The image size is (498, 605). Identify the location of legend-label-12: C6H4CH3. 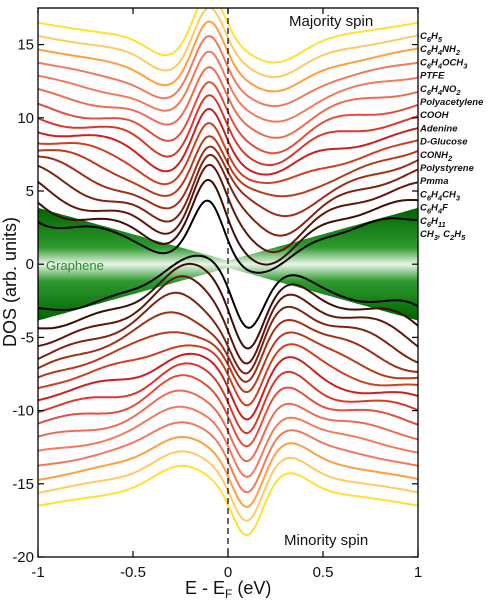
(440, 195).